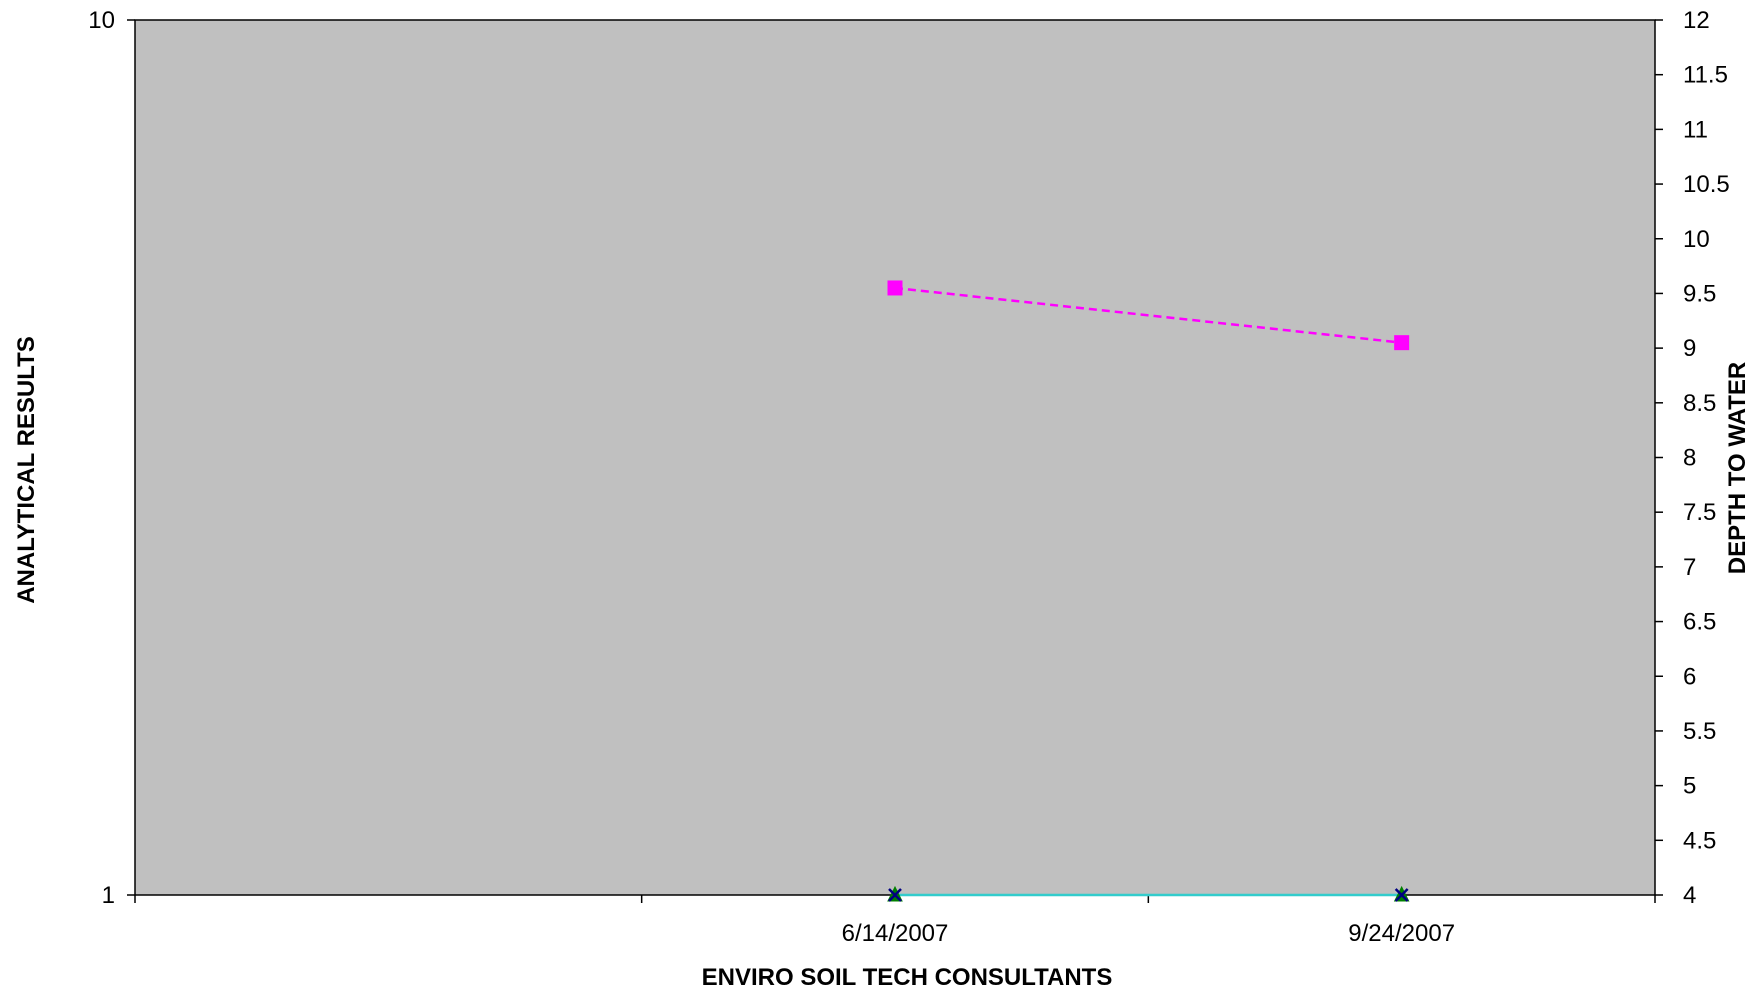 This screenshot has width=1760, height=993. Describe the element at coordinates (907, 976) in the screenshot. I see `x-axis-title: ENVIRO SOIL TECH CONSULTANTS` at that location.